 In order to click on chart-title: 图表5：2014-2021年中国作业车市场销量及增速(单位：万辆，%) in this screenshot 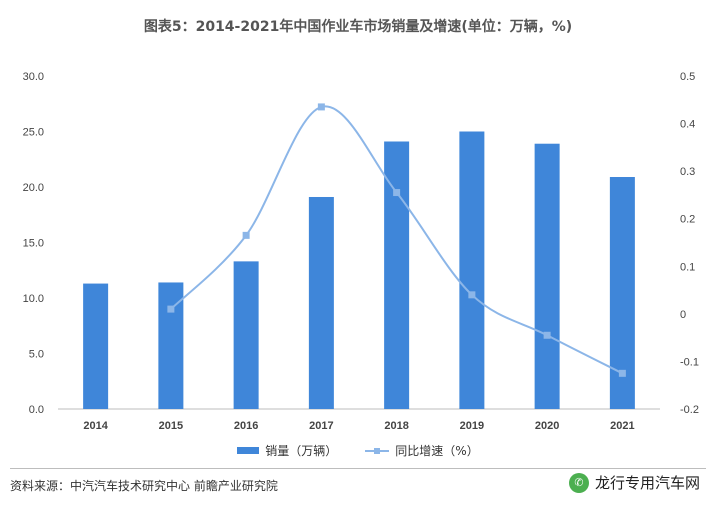, I will do `click(358, 27)`.